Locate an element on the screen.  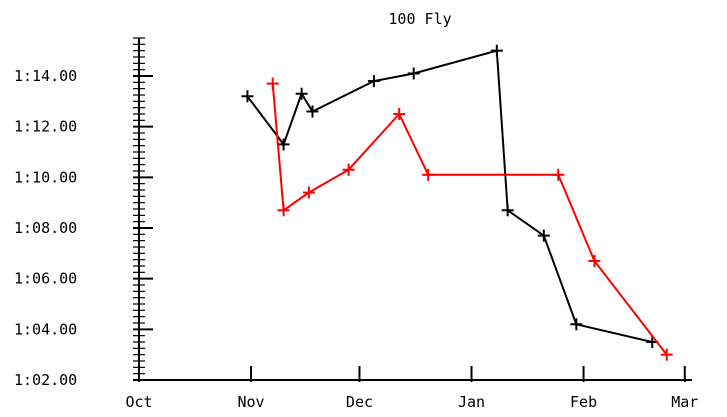
x-tick-label: Nov is located at coordinates (250, 402).